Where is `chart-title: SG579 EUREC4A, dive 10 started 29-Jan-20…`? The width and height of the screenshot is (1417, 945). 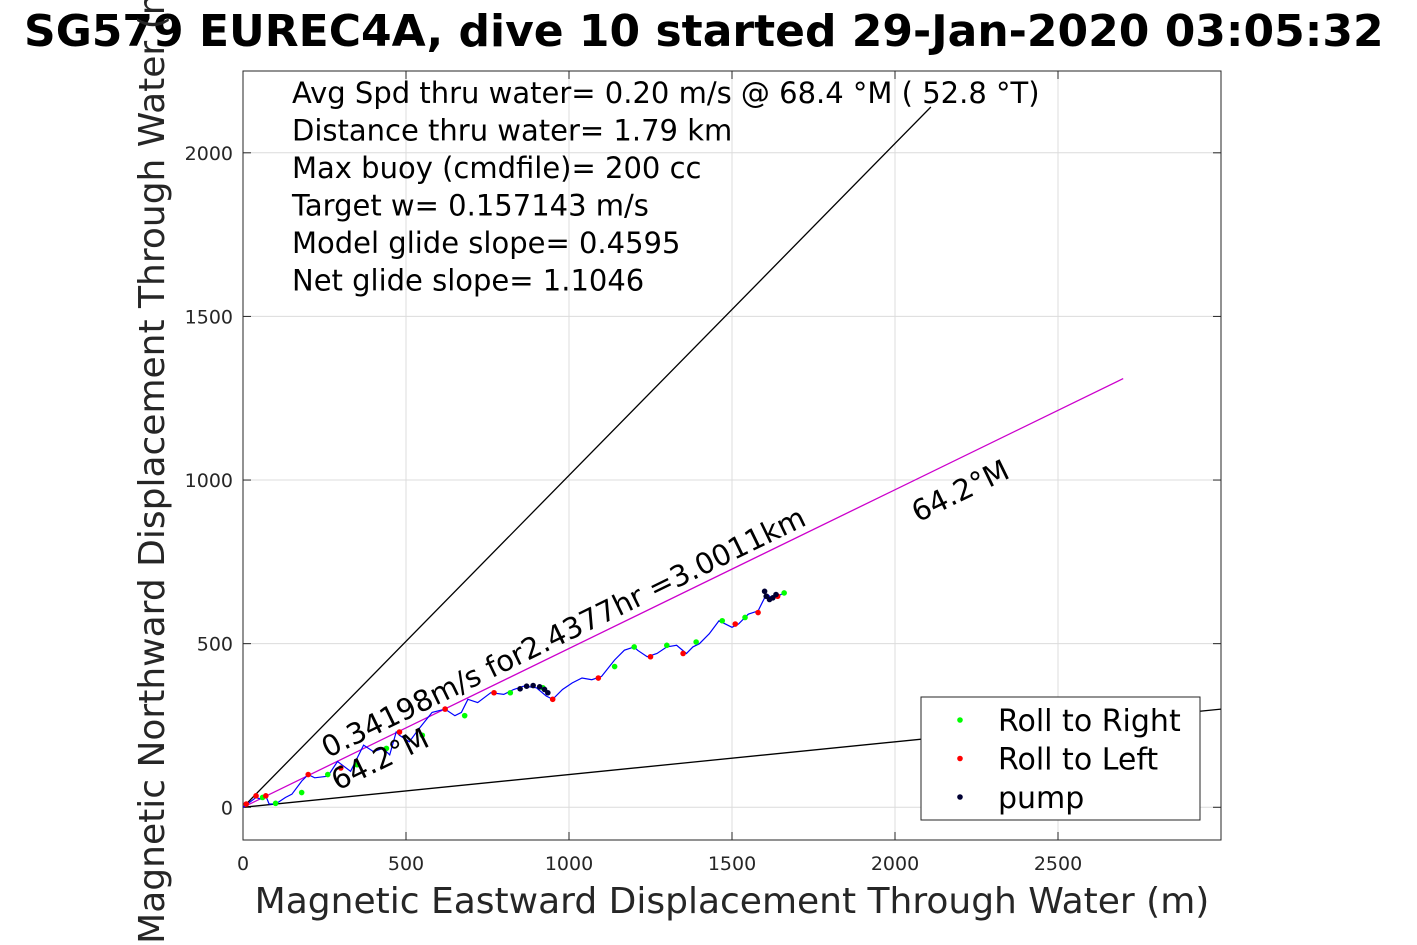
chart-title: SG579 EUREC4A, dive 10 started 29-Jan-20… is located at coordinates (704, 31).